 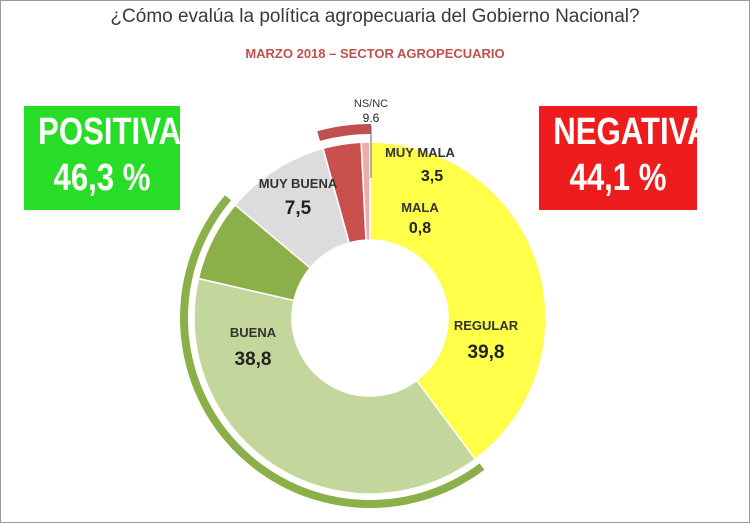 I want to click on value-regular: 39,8, so click(x=486, y=352).